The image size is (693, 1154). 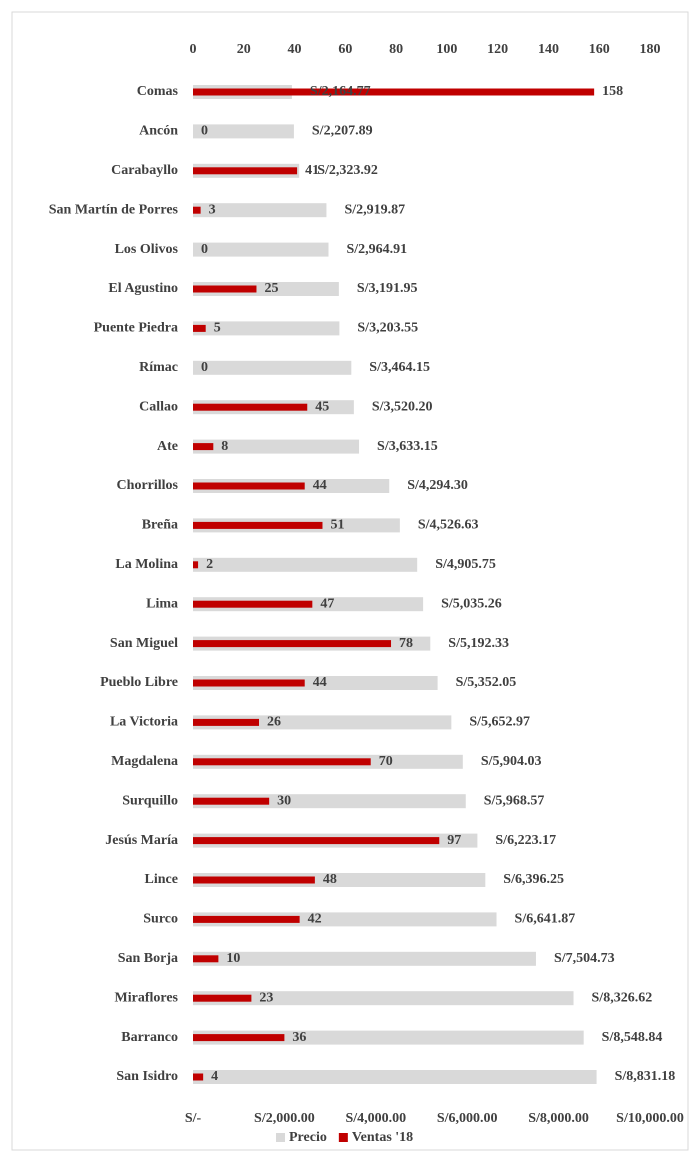 What do you see at coordinates (161, 879) in the screenshot?
I see `y-tick-label: Lince` at bounding box center [161, 879].